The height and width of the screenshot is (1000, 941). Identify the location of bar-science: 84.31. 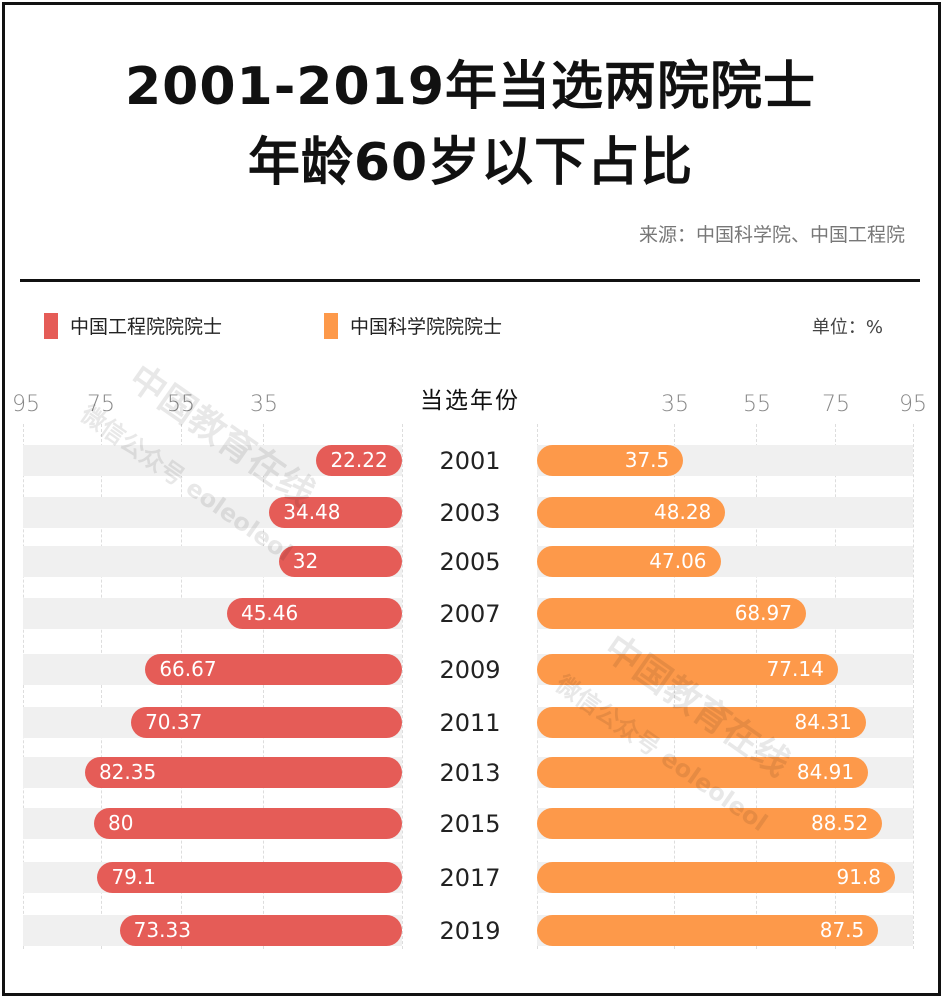
(701, 722).